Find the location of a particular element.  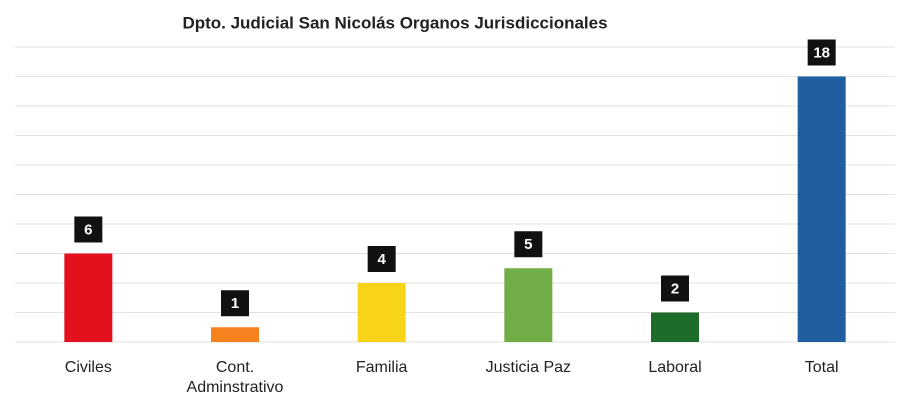

value-label: 2 is located at coordinates (675, 288).